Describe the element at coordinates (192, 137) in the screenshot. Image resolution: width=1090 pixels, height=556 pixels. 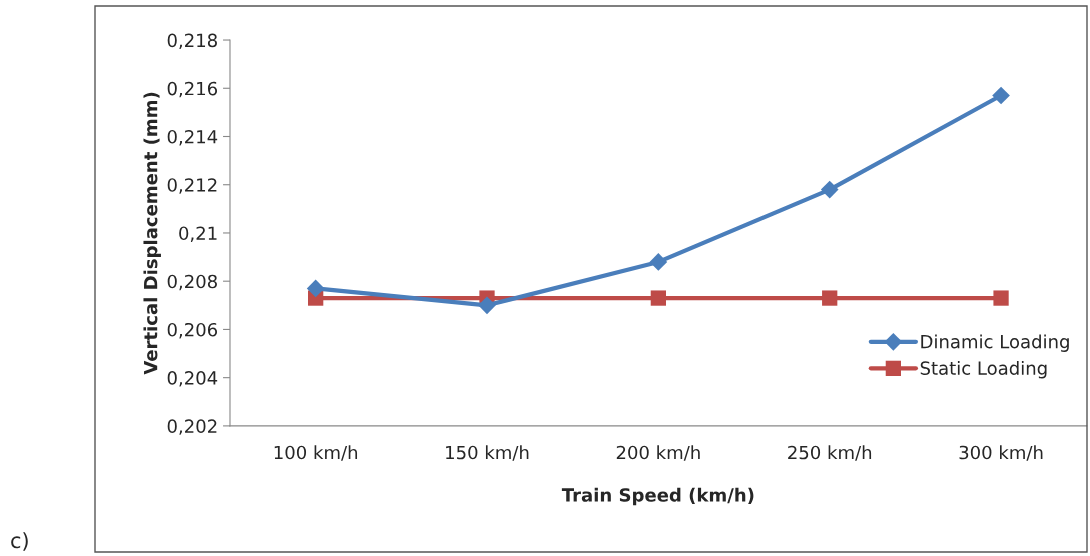
I see `y-tick-label: 0,214` at that location.